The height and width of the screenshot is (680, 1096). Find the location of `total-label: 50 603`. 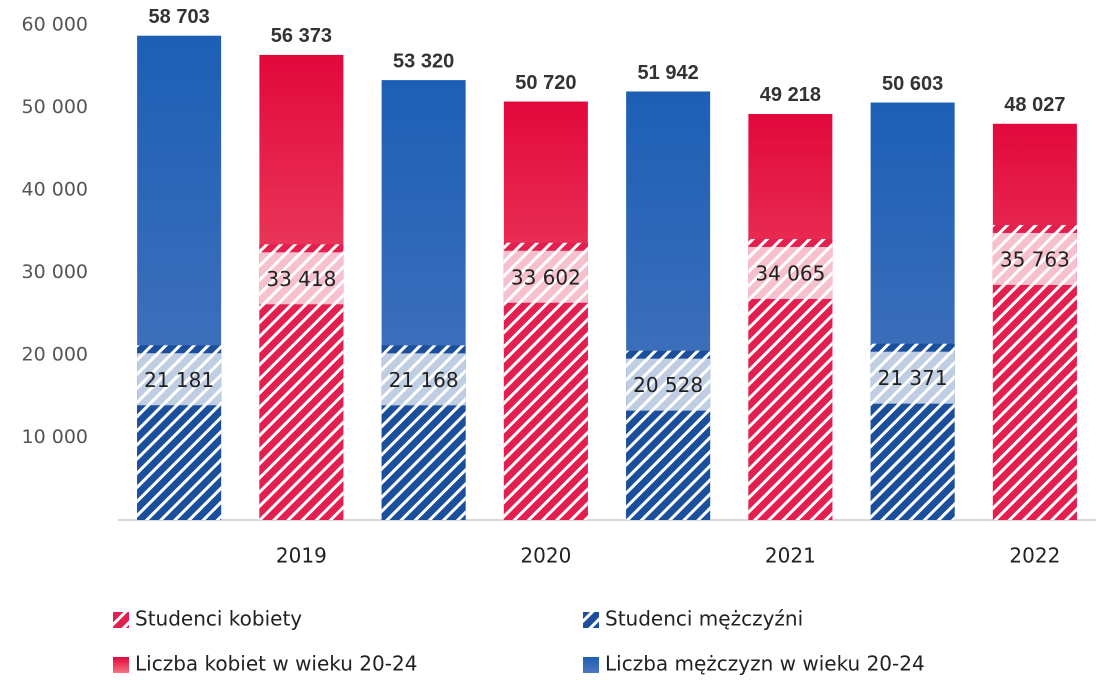

total-label: 50 603 is located at coordinates (912, 84).